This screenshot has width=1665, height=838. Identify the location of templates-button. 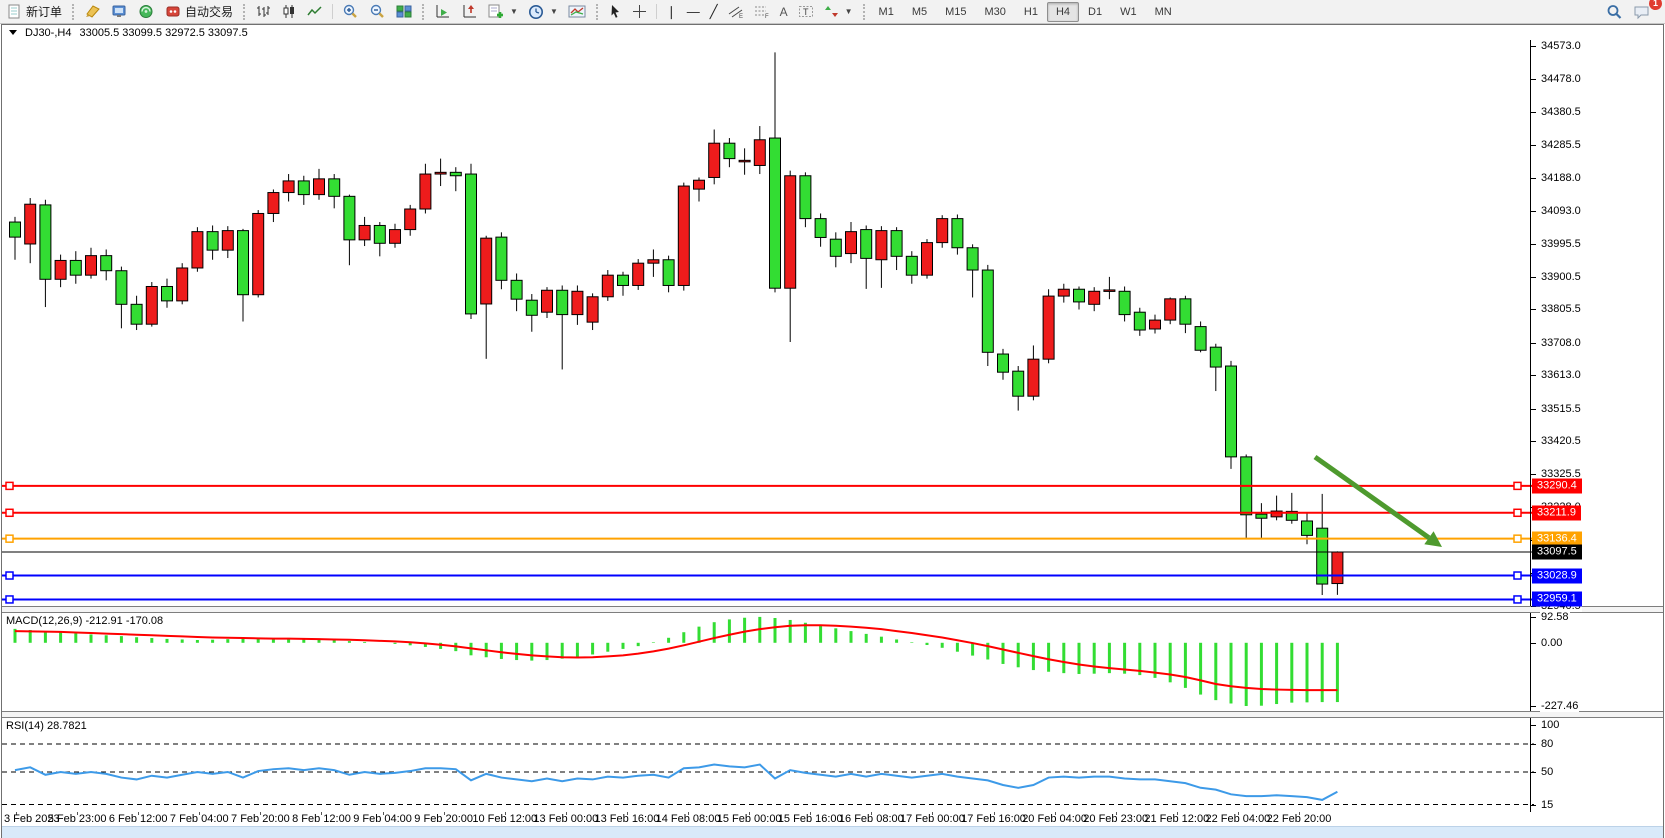
(577, 12).